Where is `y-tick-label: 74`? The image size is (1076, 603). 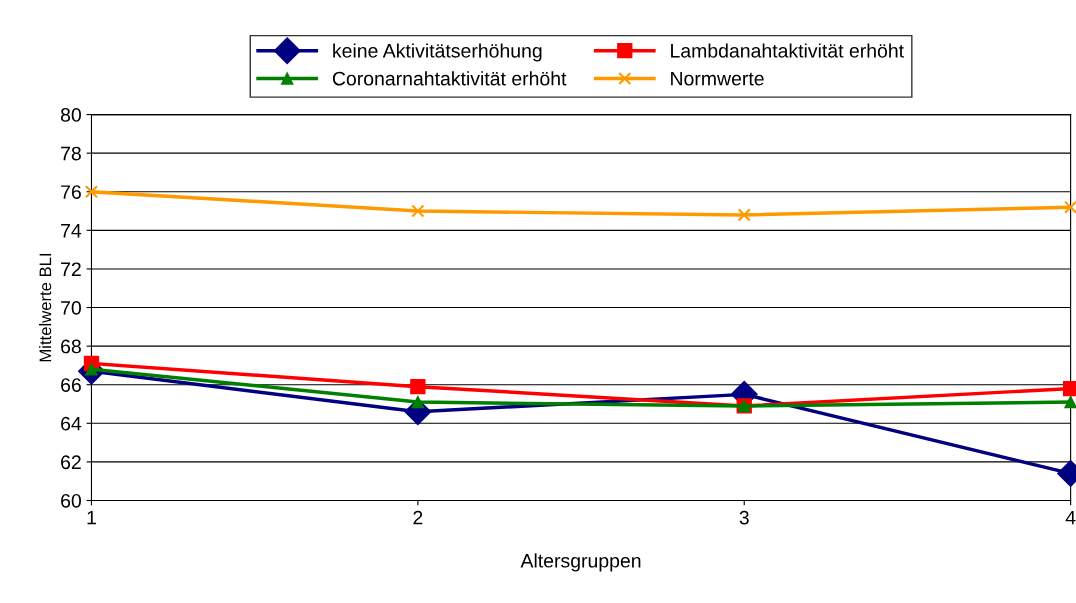 y-tick-label: 74 is located at coordinates (71, 231).